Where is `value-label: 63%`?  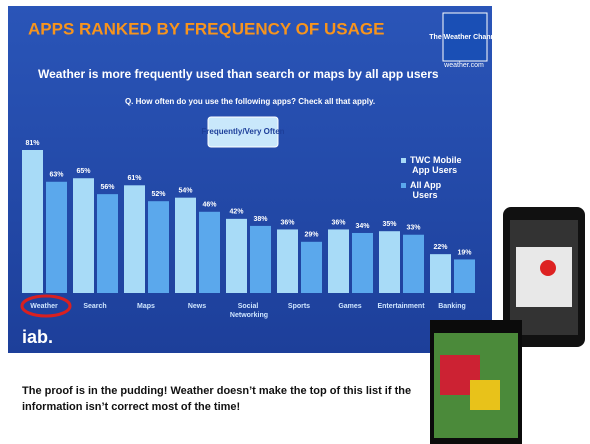 value-label: 63% is located at coordinates (56, 175).